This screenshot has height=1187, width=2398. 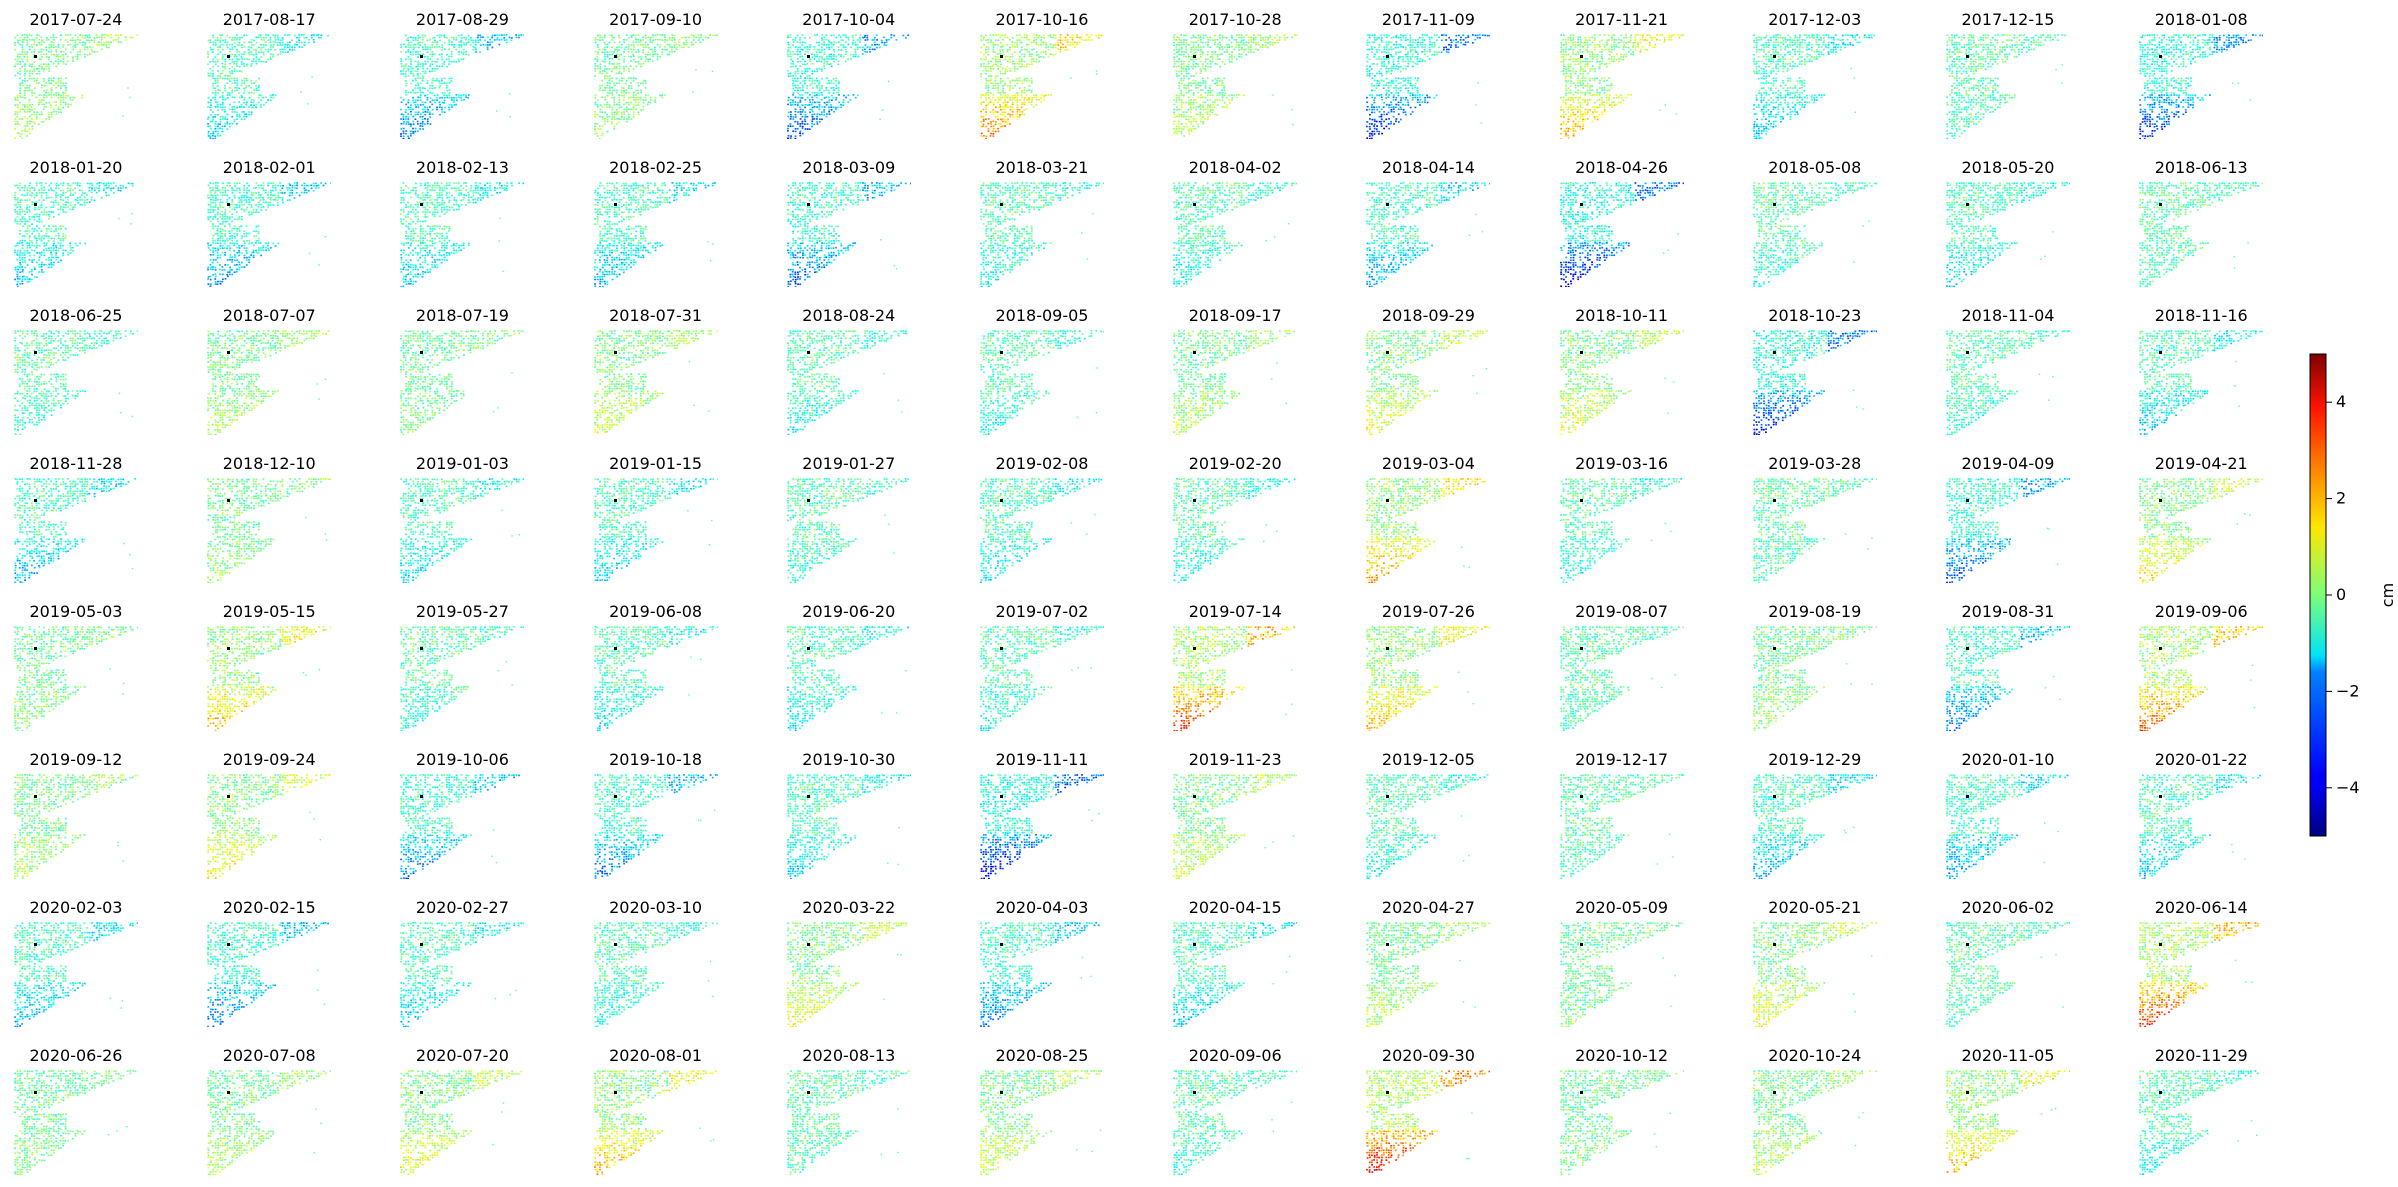 What do you see at coordinates (668, 518) in the screenshot?
I see `panel-2019-01-15: 2019-01-15` at bounding box center [668, 518].